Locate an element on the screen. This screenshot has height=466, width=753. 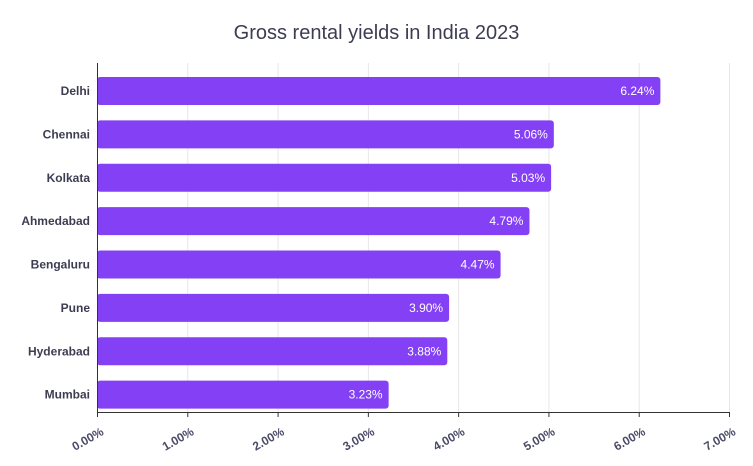
category-label: Pune is located at coordinates (76, 308).